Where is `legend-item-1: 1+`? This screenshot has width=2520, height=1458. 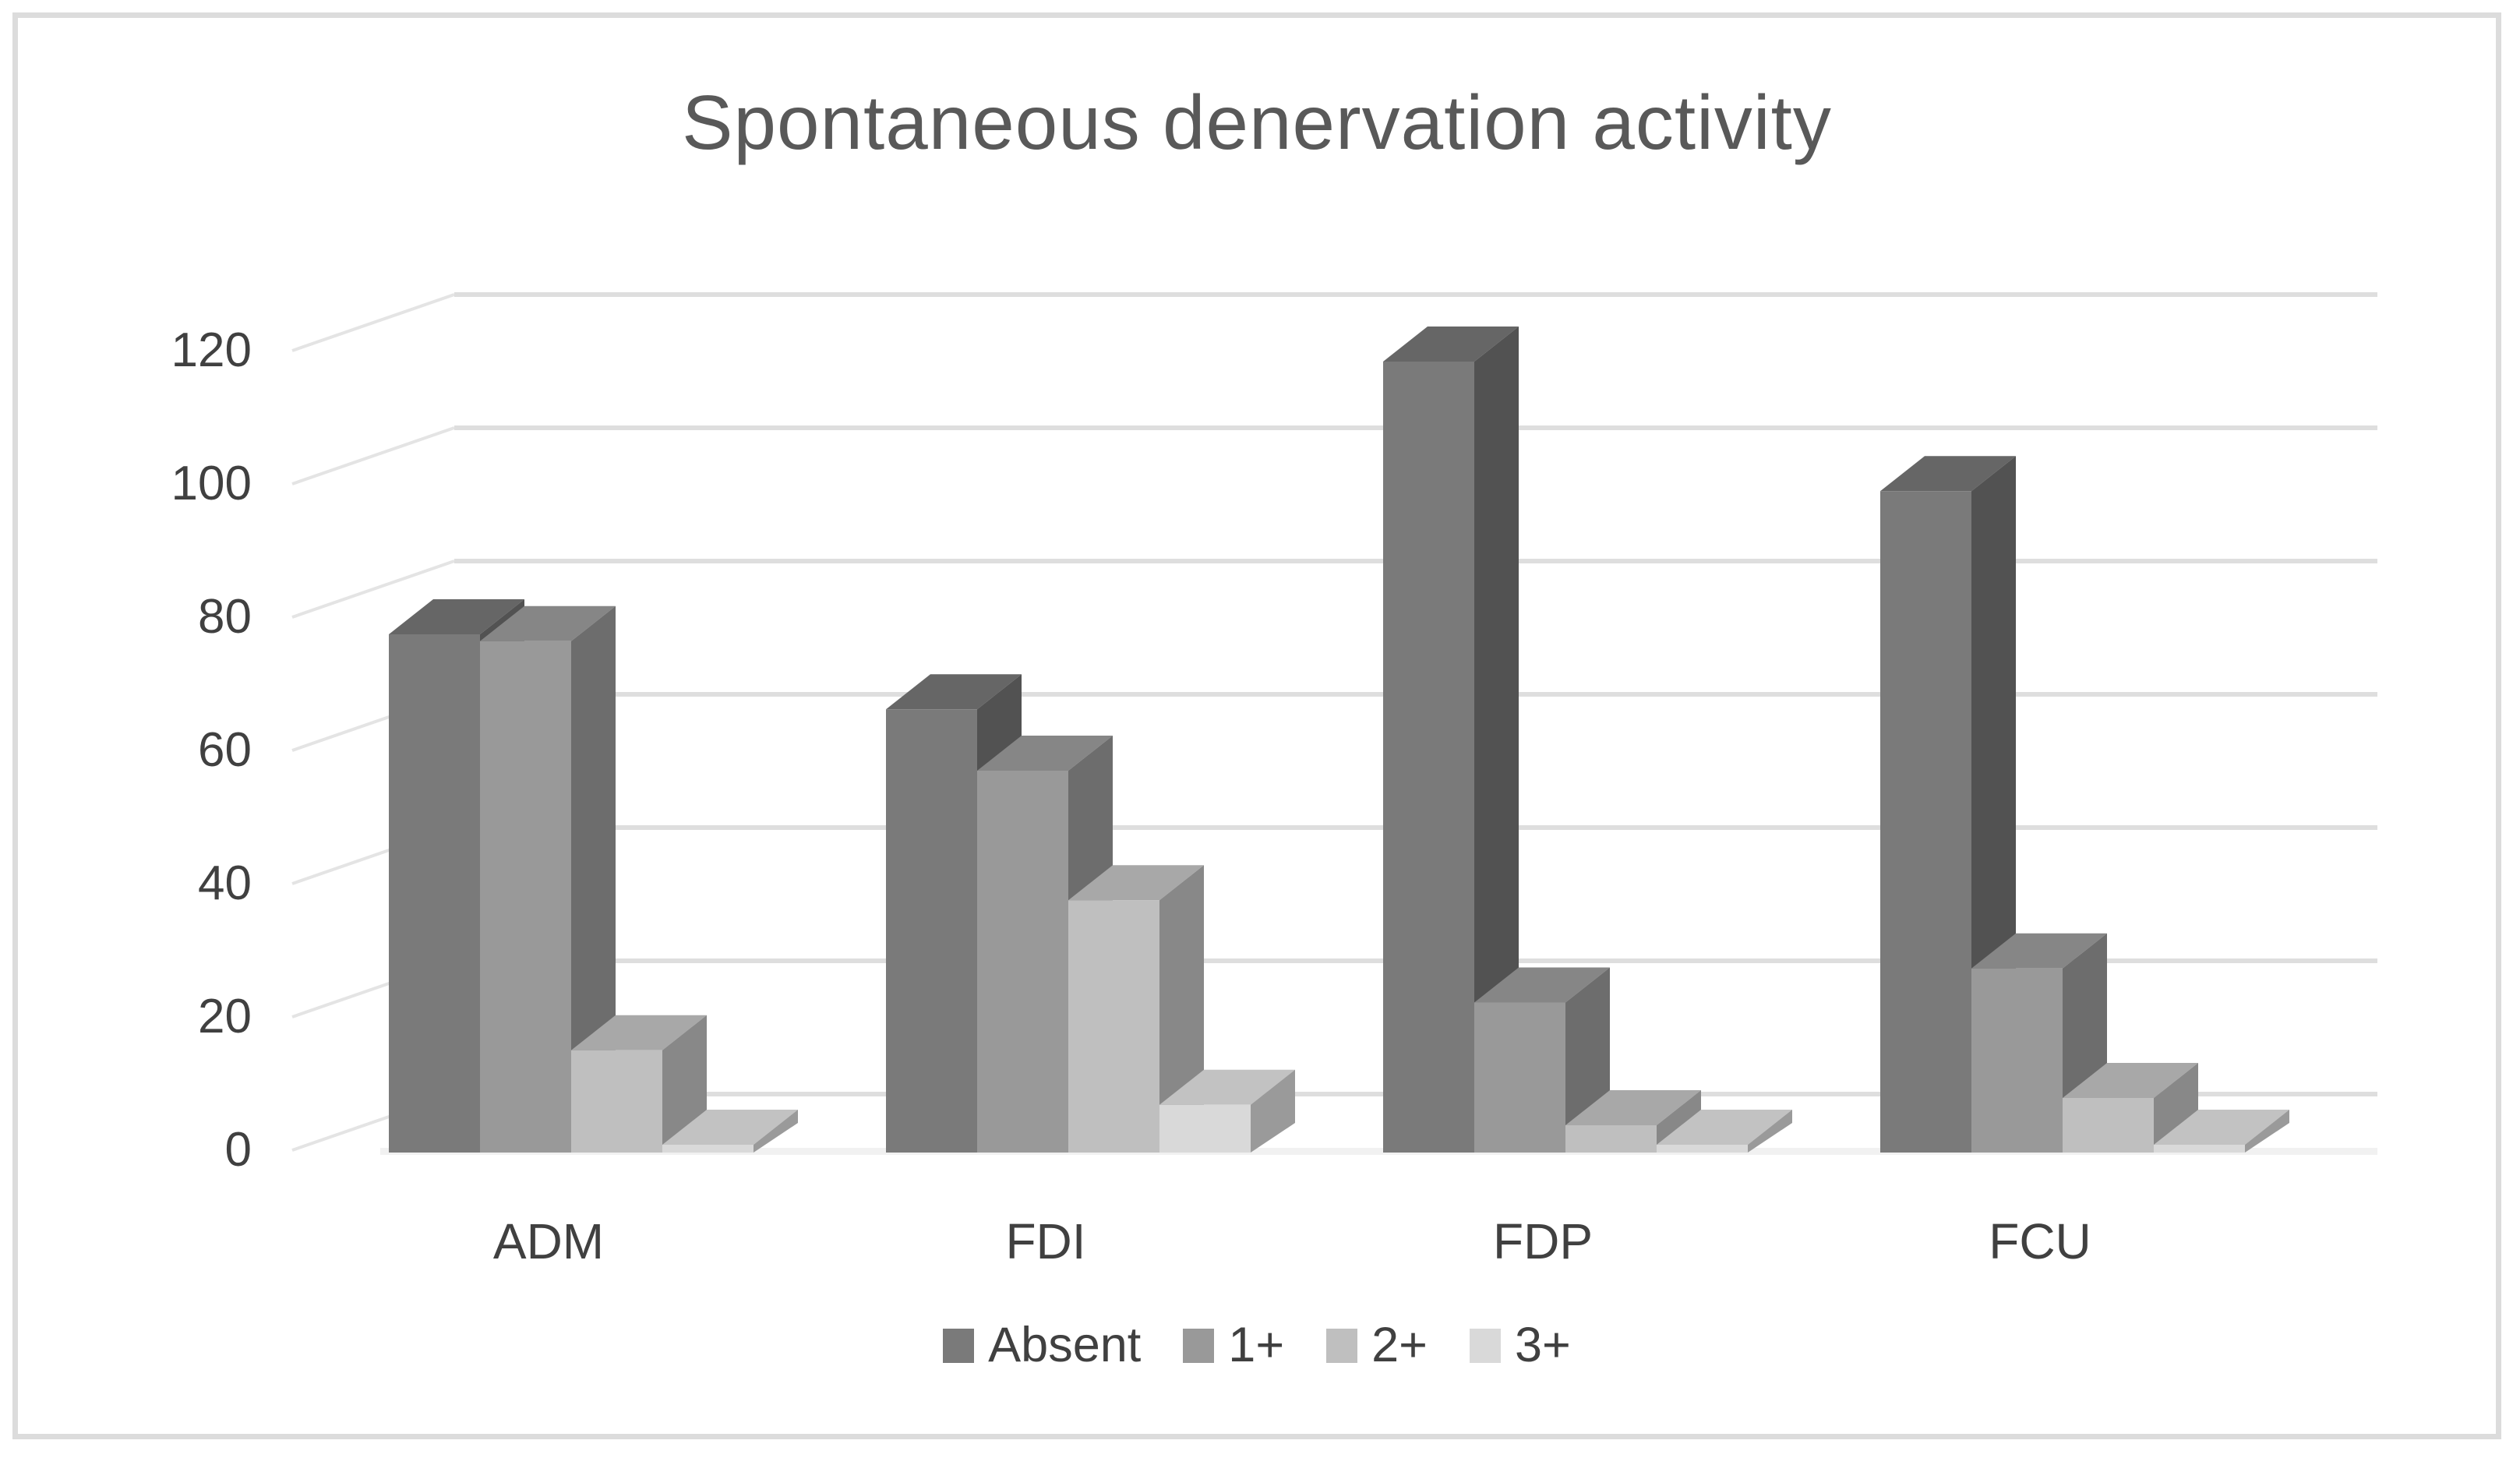 legend-item-1: 1+ is located at coordinates (1234, 1345).